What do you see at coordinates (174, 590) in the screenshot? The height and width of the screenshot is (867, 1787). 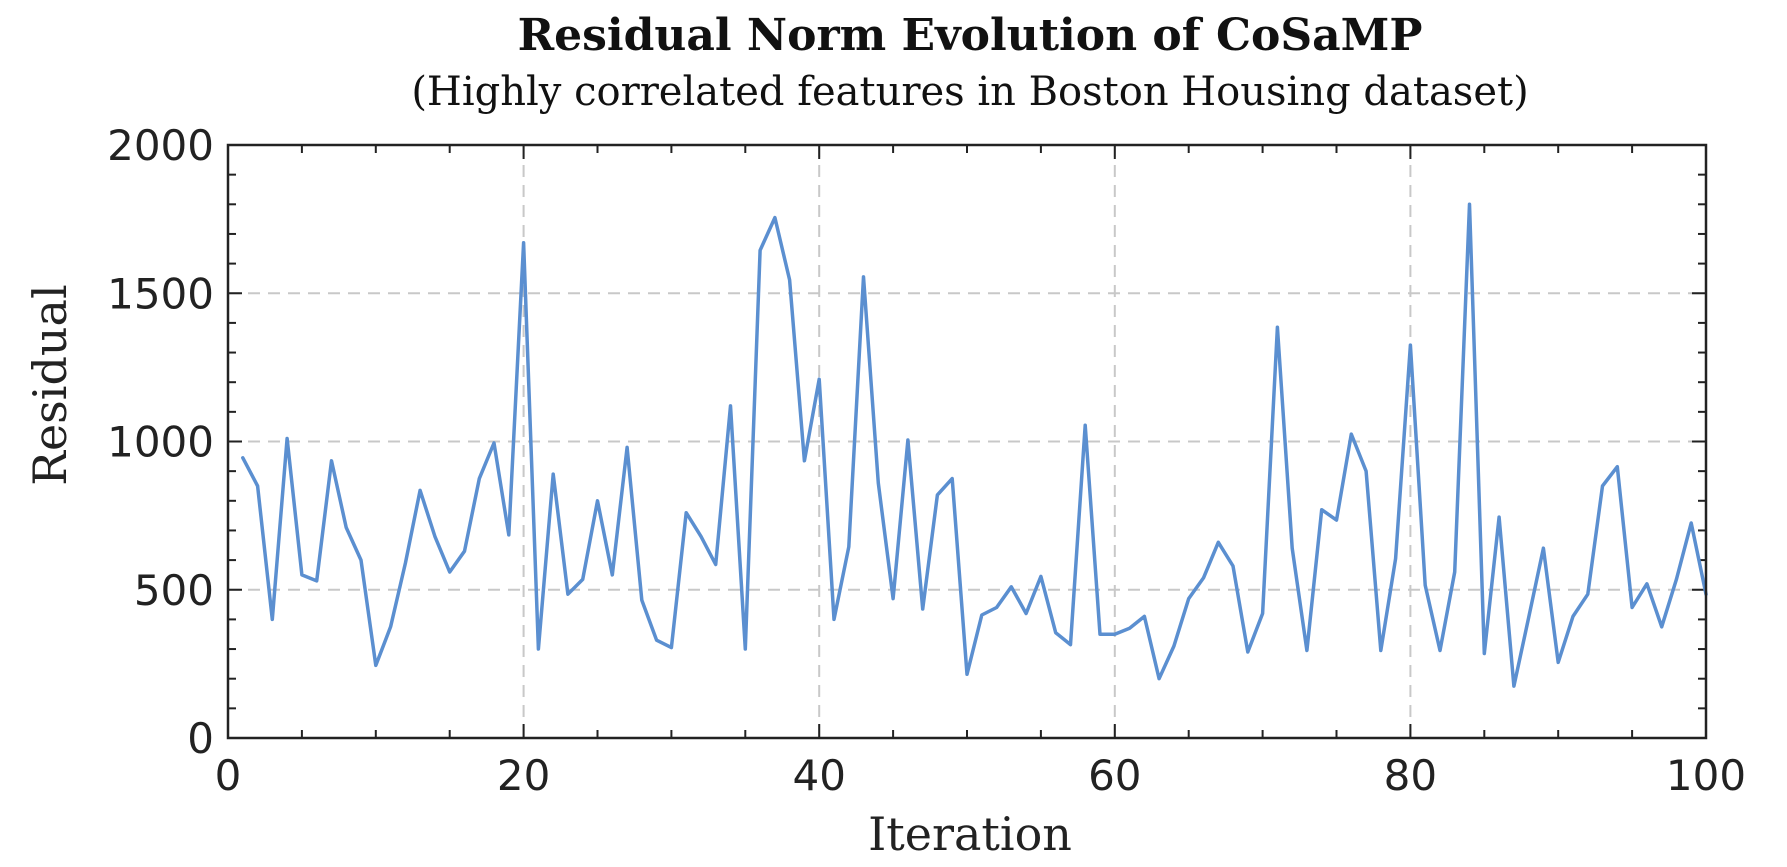 I see `y-tick-label: 500` at bounding box center [174, 590].